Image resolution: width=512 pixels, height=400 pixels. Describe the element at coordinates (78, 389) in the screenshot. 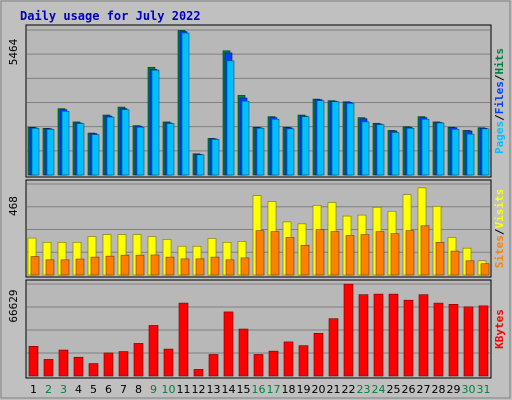

I see `x-tick-label: 4` at that location.